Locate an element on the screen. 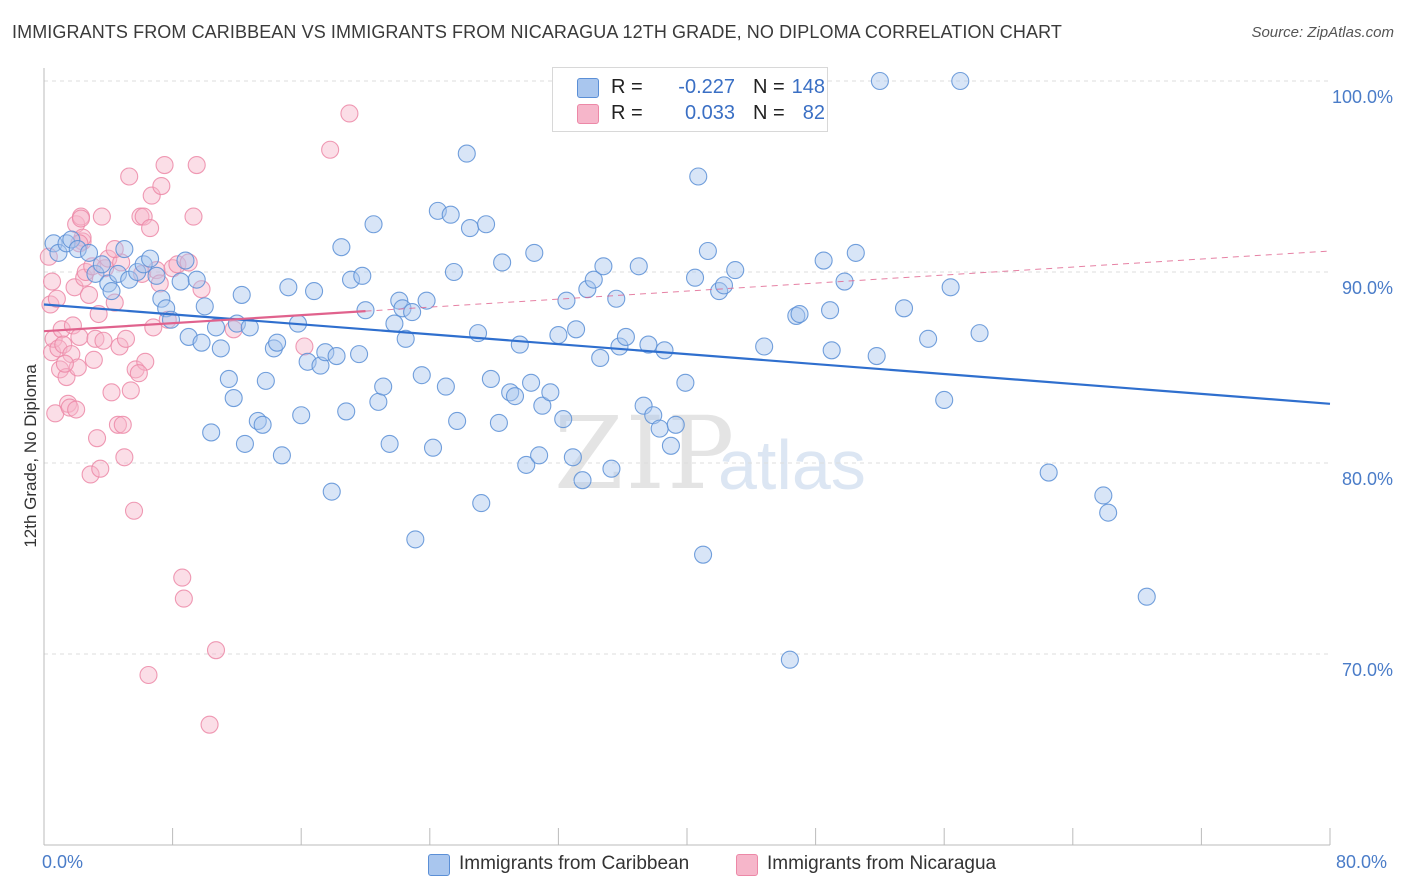  legend-n-label: N = is located at coordinates (769, 113).